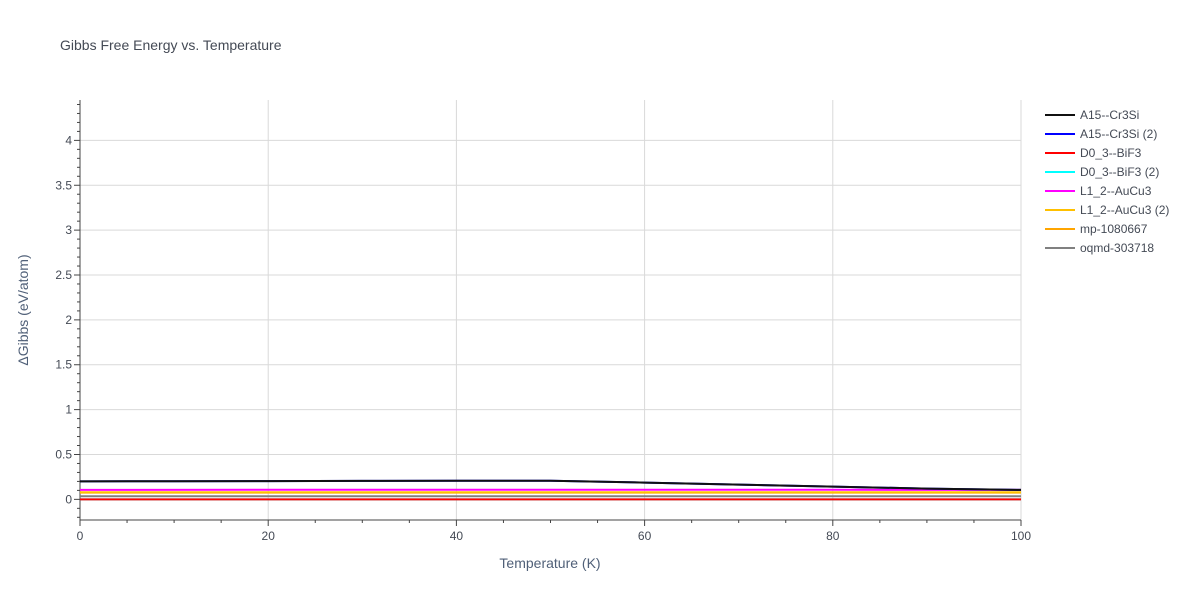 The width and height of the screenshot is (1200, 600). Describe the element at coordinates (63, 185) in the screenshot. I see `y-tick-label: 3.5` at that location.